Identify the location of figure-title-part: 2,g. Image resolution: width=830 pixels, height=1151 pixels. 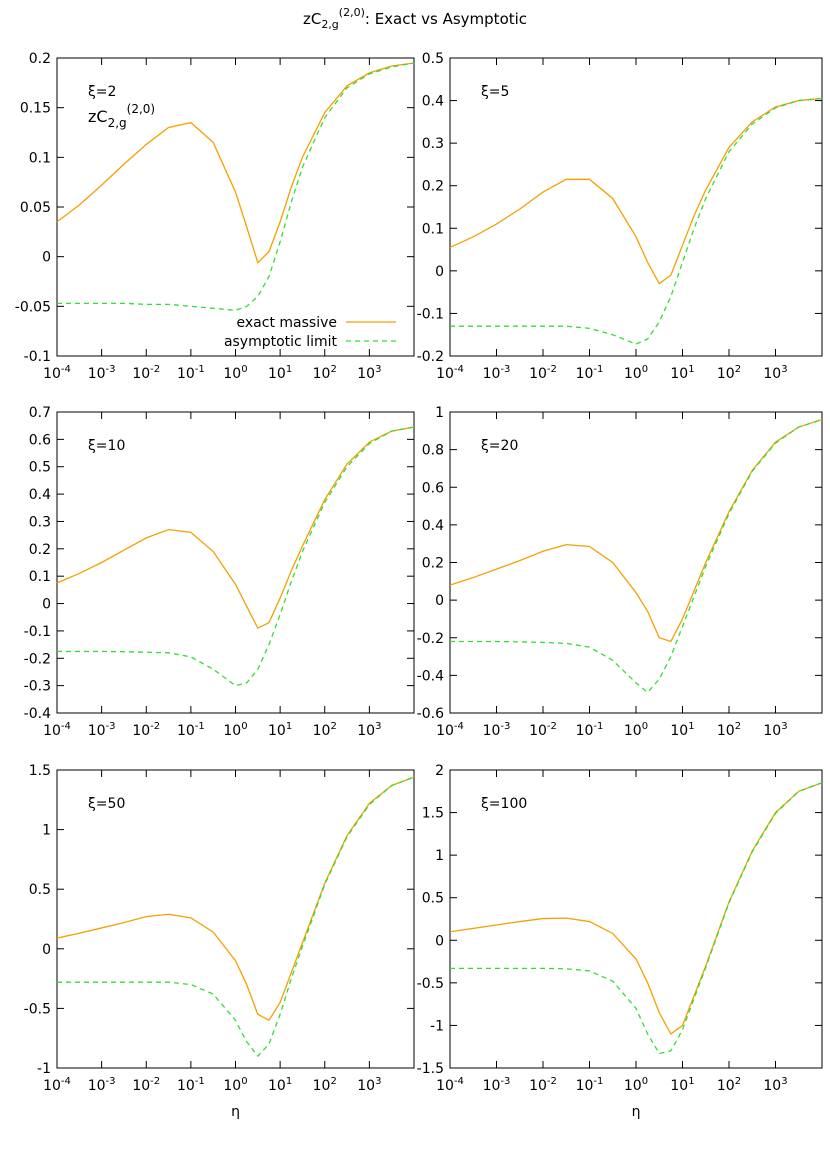
(329, 24).